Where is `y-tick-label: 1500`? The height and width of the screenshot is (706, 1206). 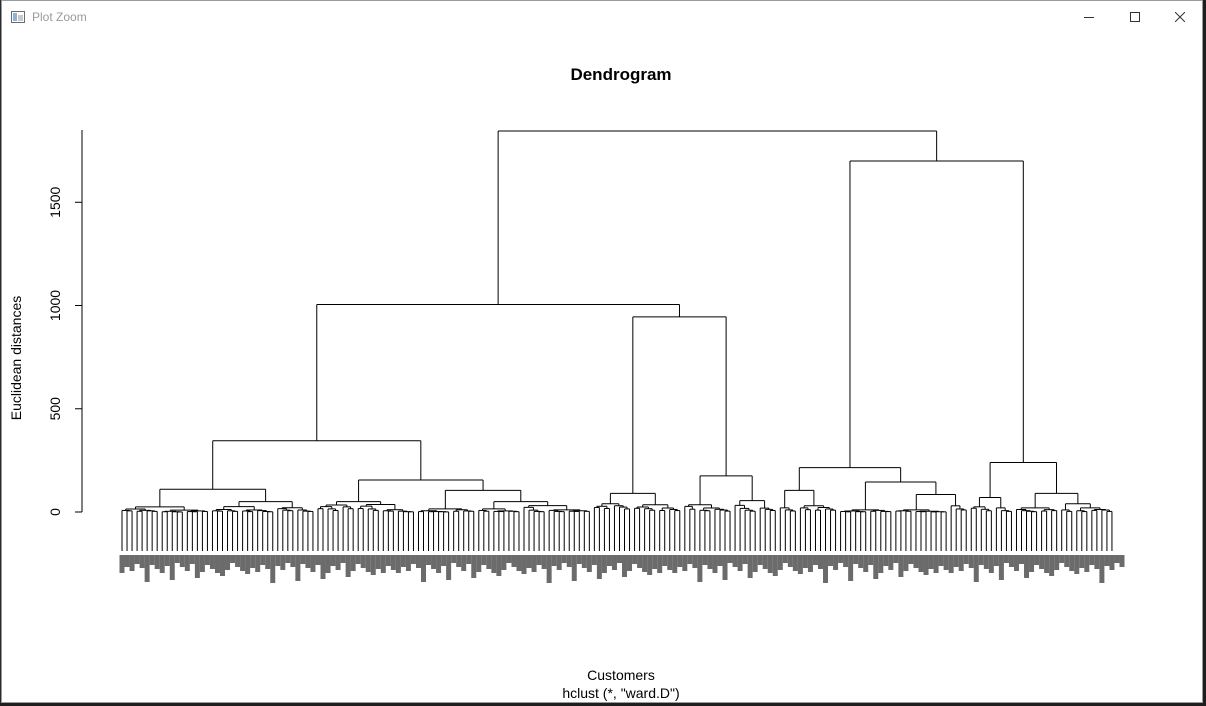
y-tick-label: 1500 is located at coordinates (55, 201).